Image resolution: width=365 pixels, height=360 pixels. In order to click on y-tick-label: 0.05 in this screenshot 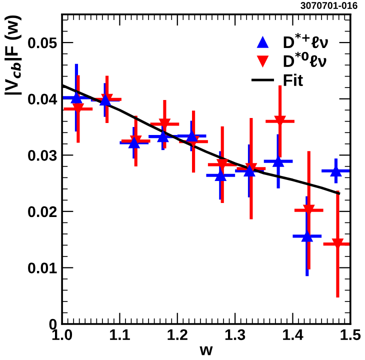, I will do `click(42, 42)`.